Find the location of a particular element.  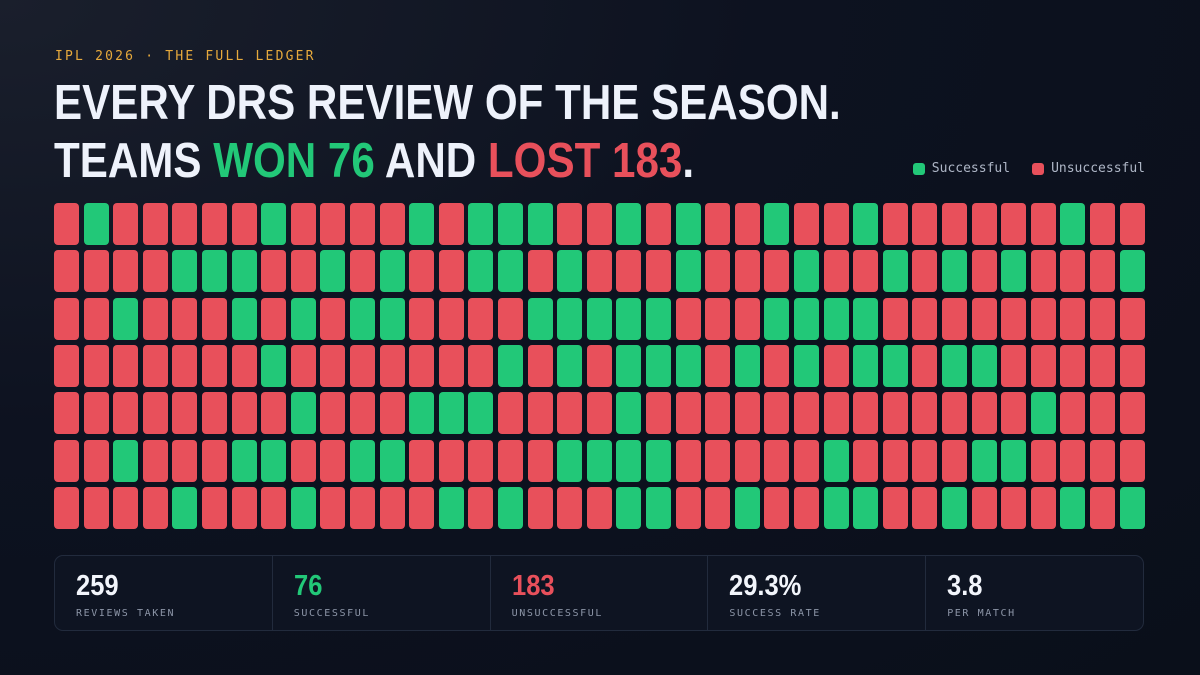

stat-per-match: 3.8 PER MATCH is located at coordinates (1034, 593).